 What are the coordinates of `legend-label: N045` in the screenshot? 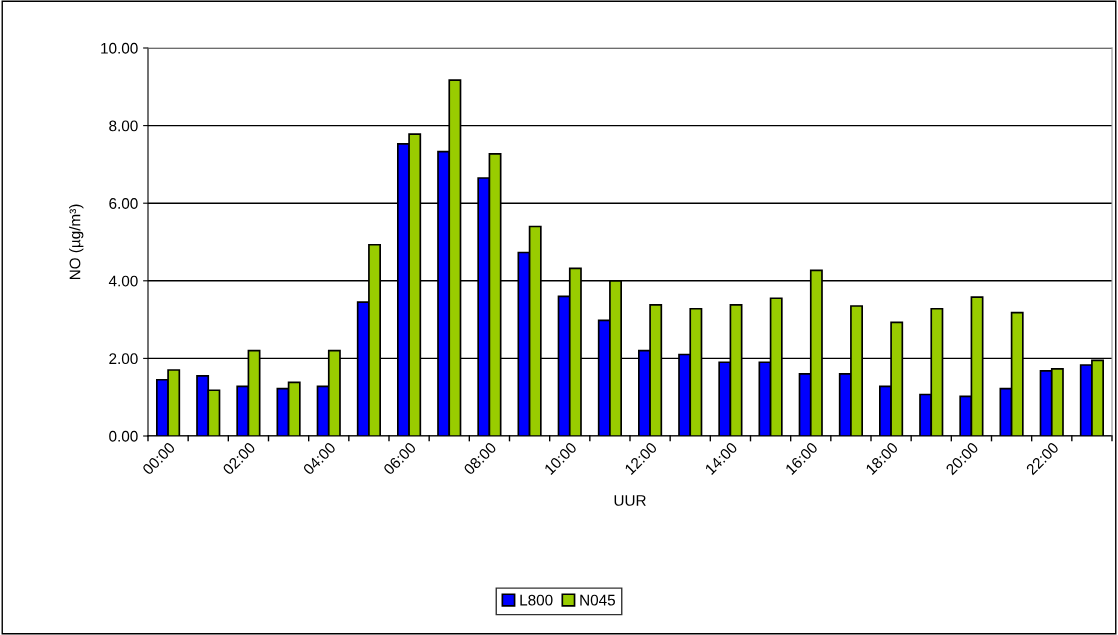 It's located at (597, 600).